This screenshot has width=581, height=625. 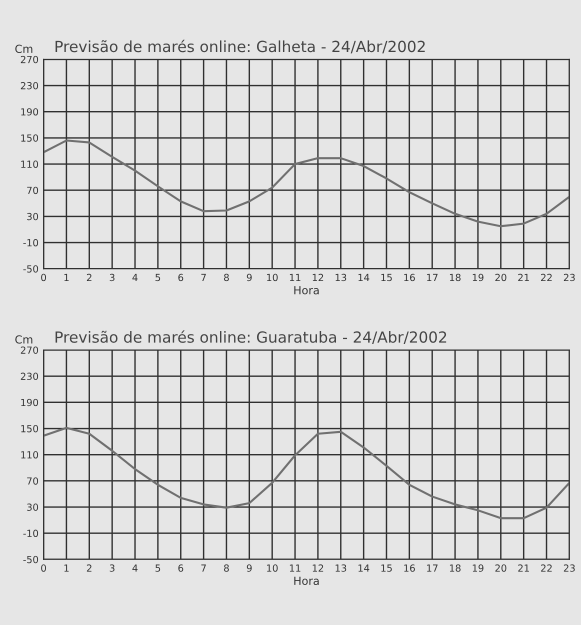 I want to click on chart-title: Previsão de marés online: Galheta - 24/Abr/2002, so click(x=240, y=47).